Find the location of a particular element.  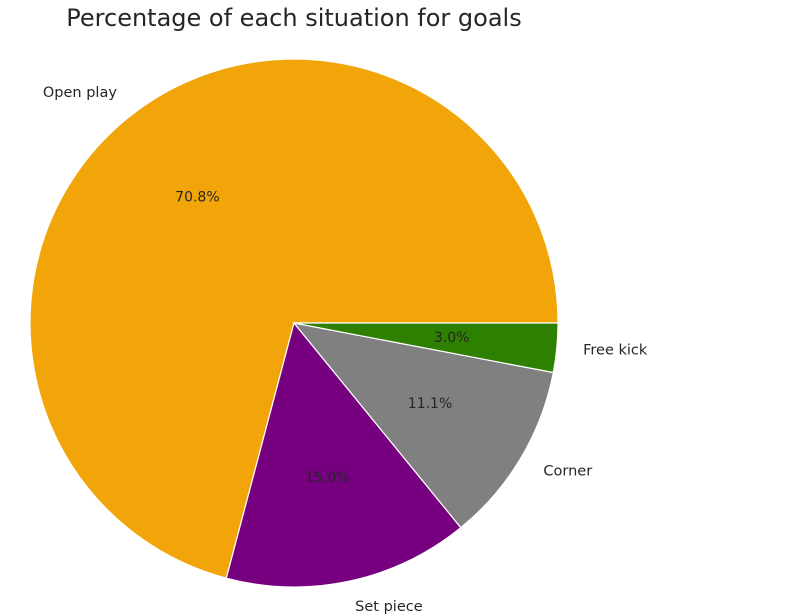

slice-label: Free kick is located at coordinates (615, 350).